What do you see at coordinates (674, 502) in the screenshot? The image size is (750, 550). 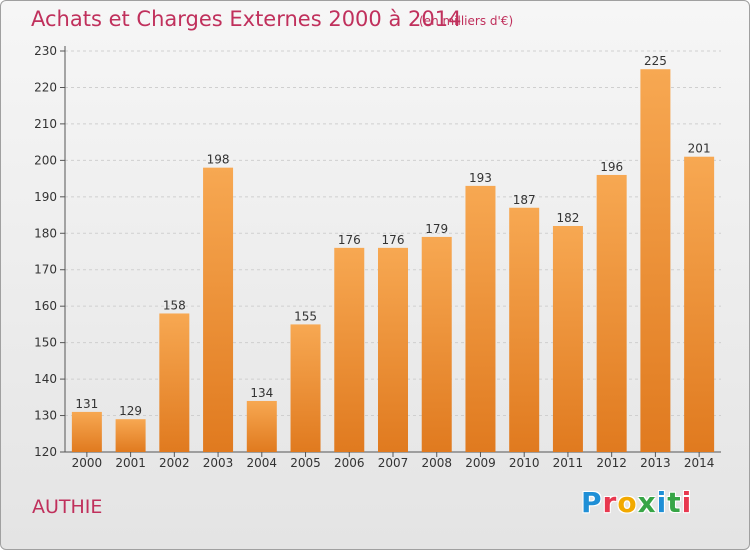 I see `logo-letter: t` at bounding box center [674, 502].